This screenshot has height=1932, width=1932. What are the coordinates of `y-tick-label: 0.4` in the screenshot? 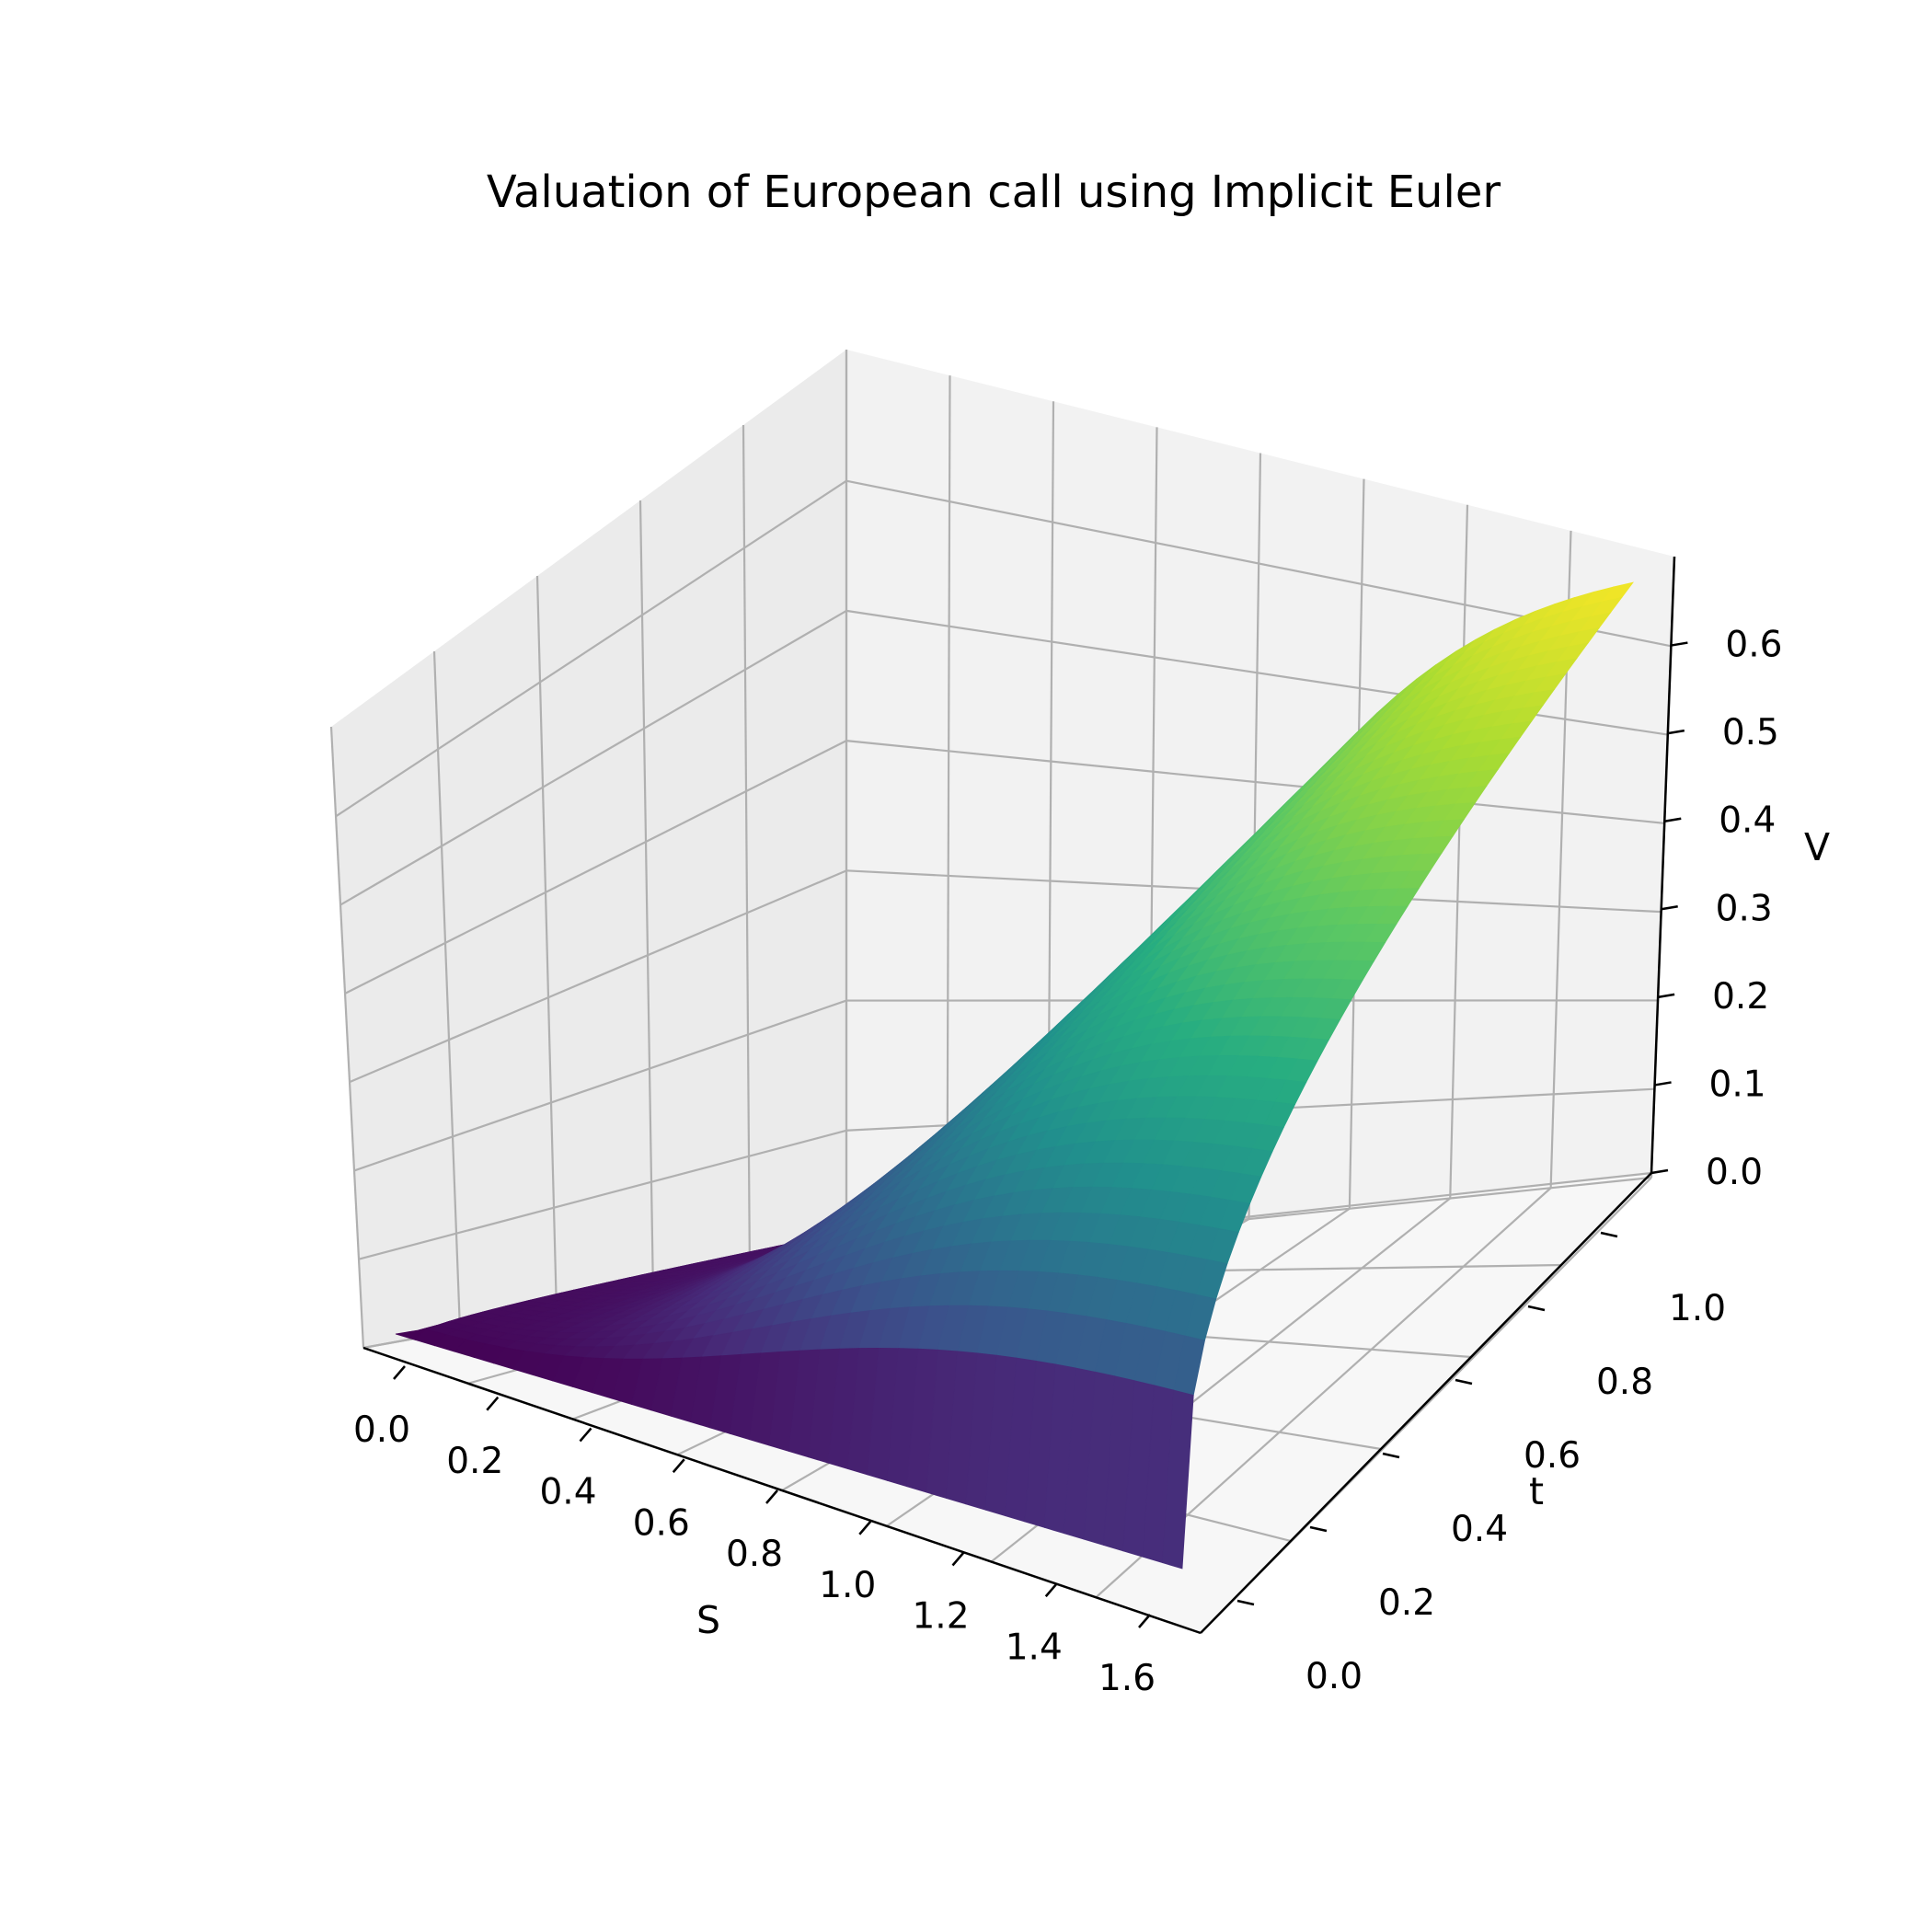 It's located at (1479, 1529).